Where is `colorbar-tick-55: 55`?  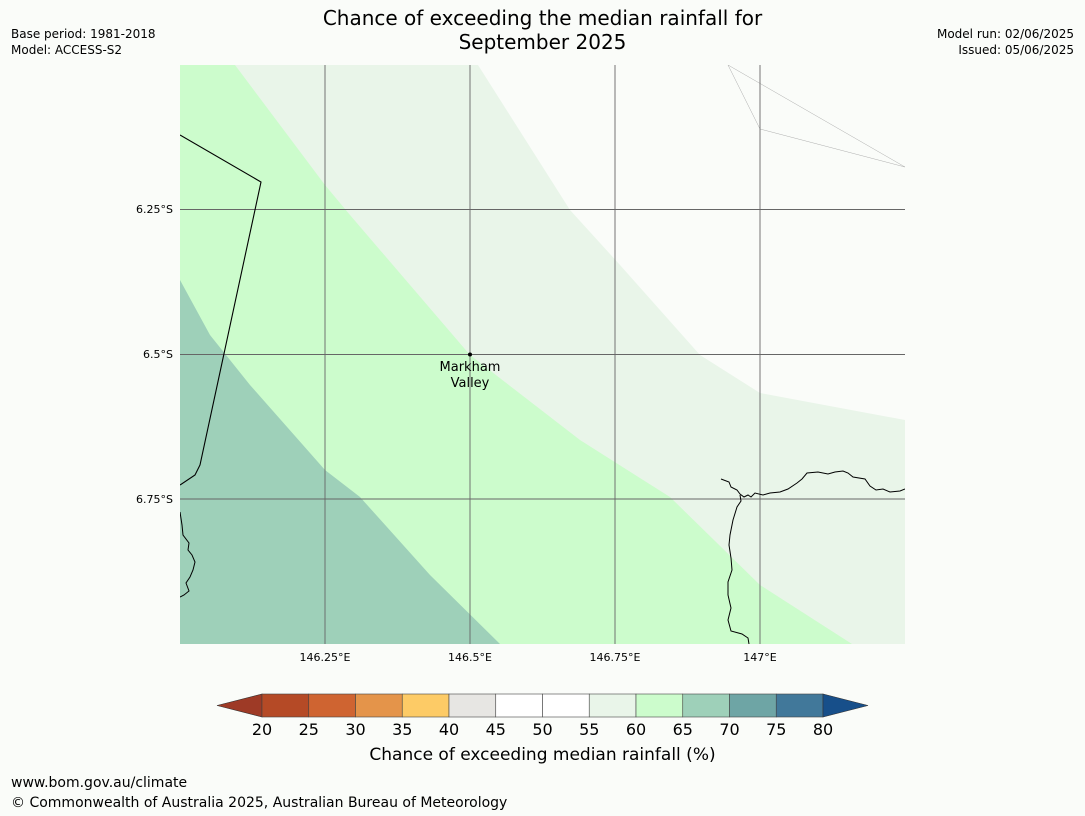
colorbar-tick-55: 55 is located at coordinates (589, 729).